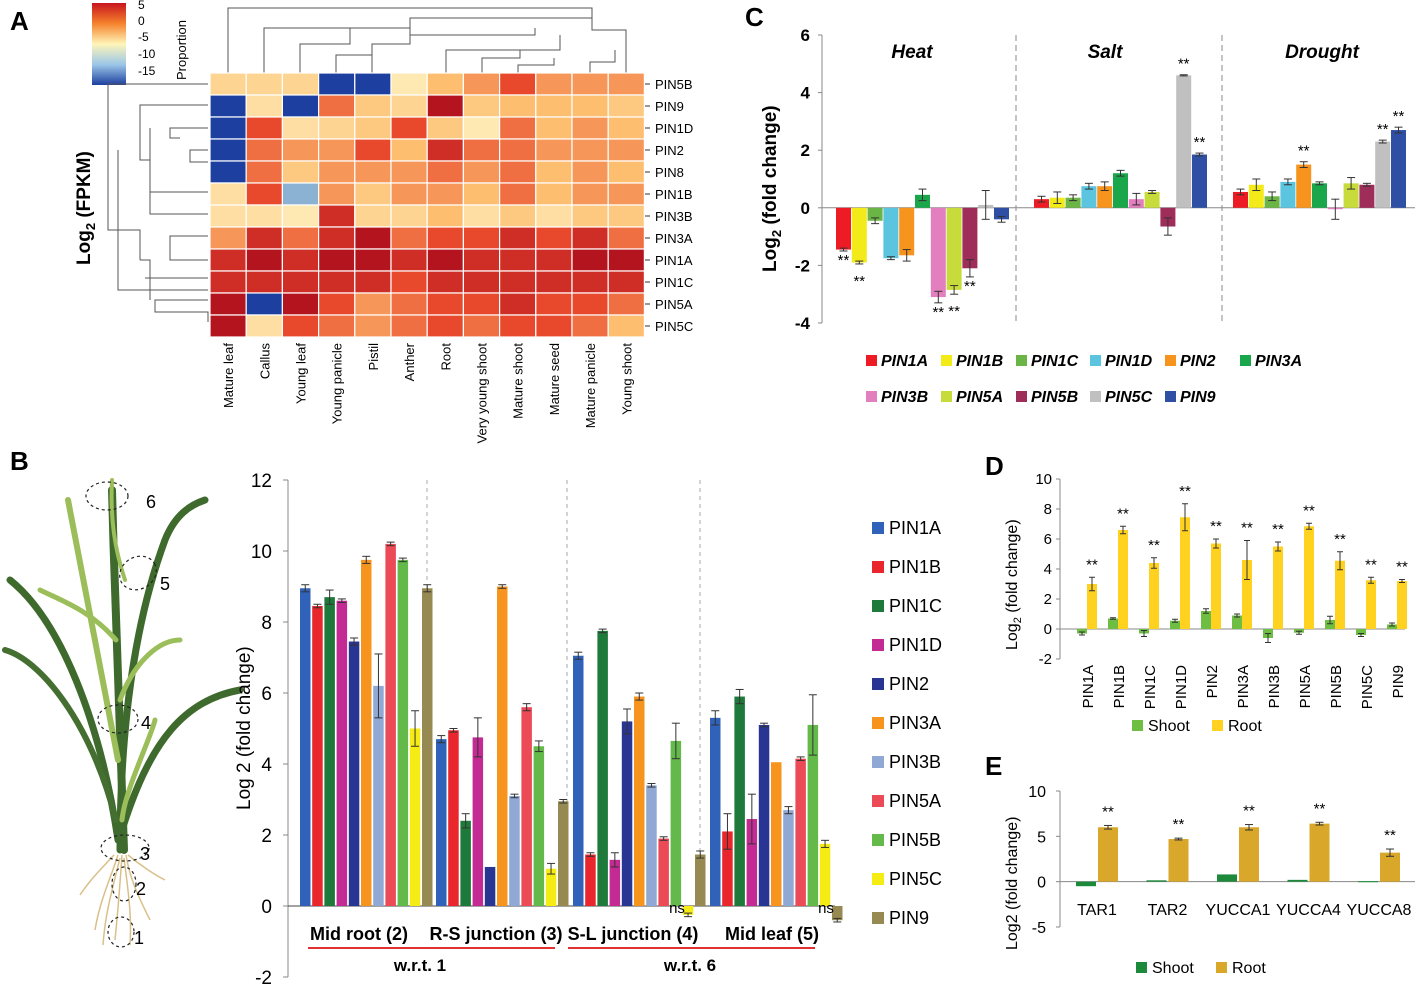 This screenshot has height=984, width=1417. I want to click on plant-site-number: 3, so click(145, 854).